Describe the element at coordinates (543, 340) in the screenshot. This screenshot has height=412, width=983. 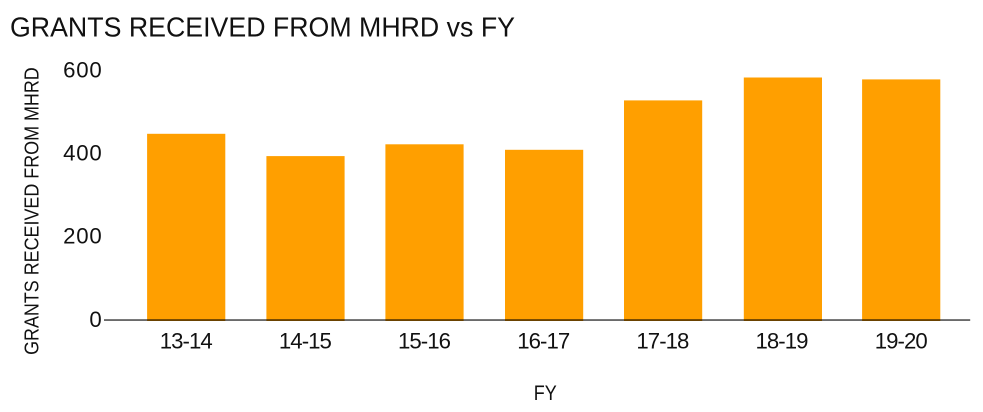
I see `svg-text: 16-17` at that location.